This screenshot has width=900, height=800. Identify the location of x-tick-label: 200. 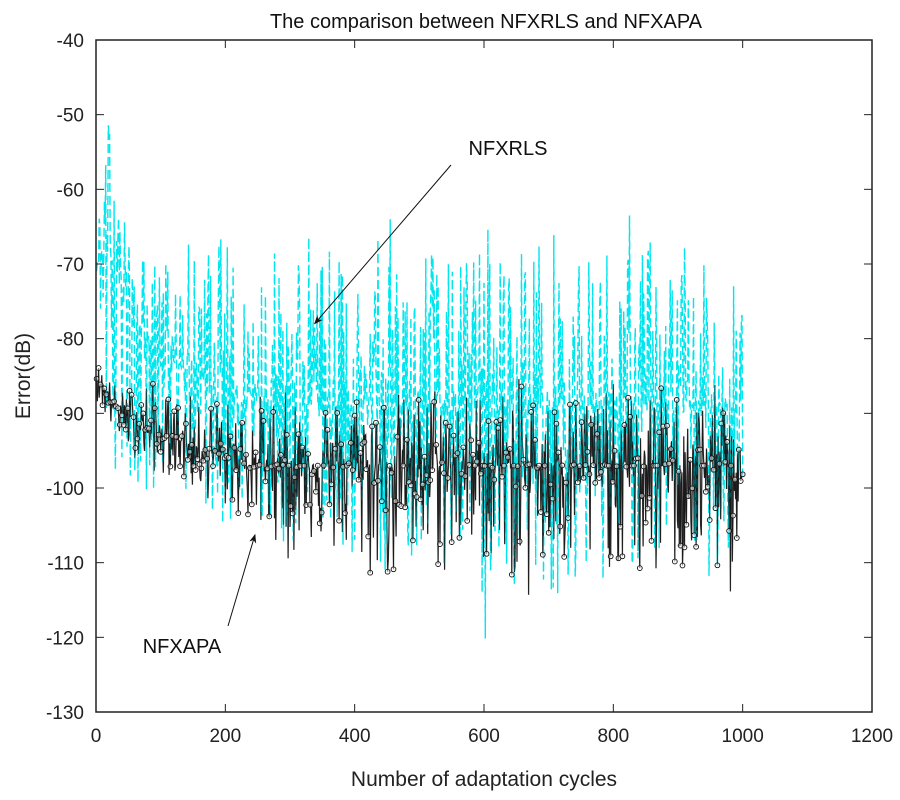
(225, 736).